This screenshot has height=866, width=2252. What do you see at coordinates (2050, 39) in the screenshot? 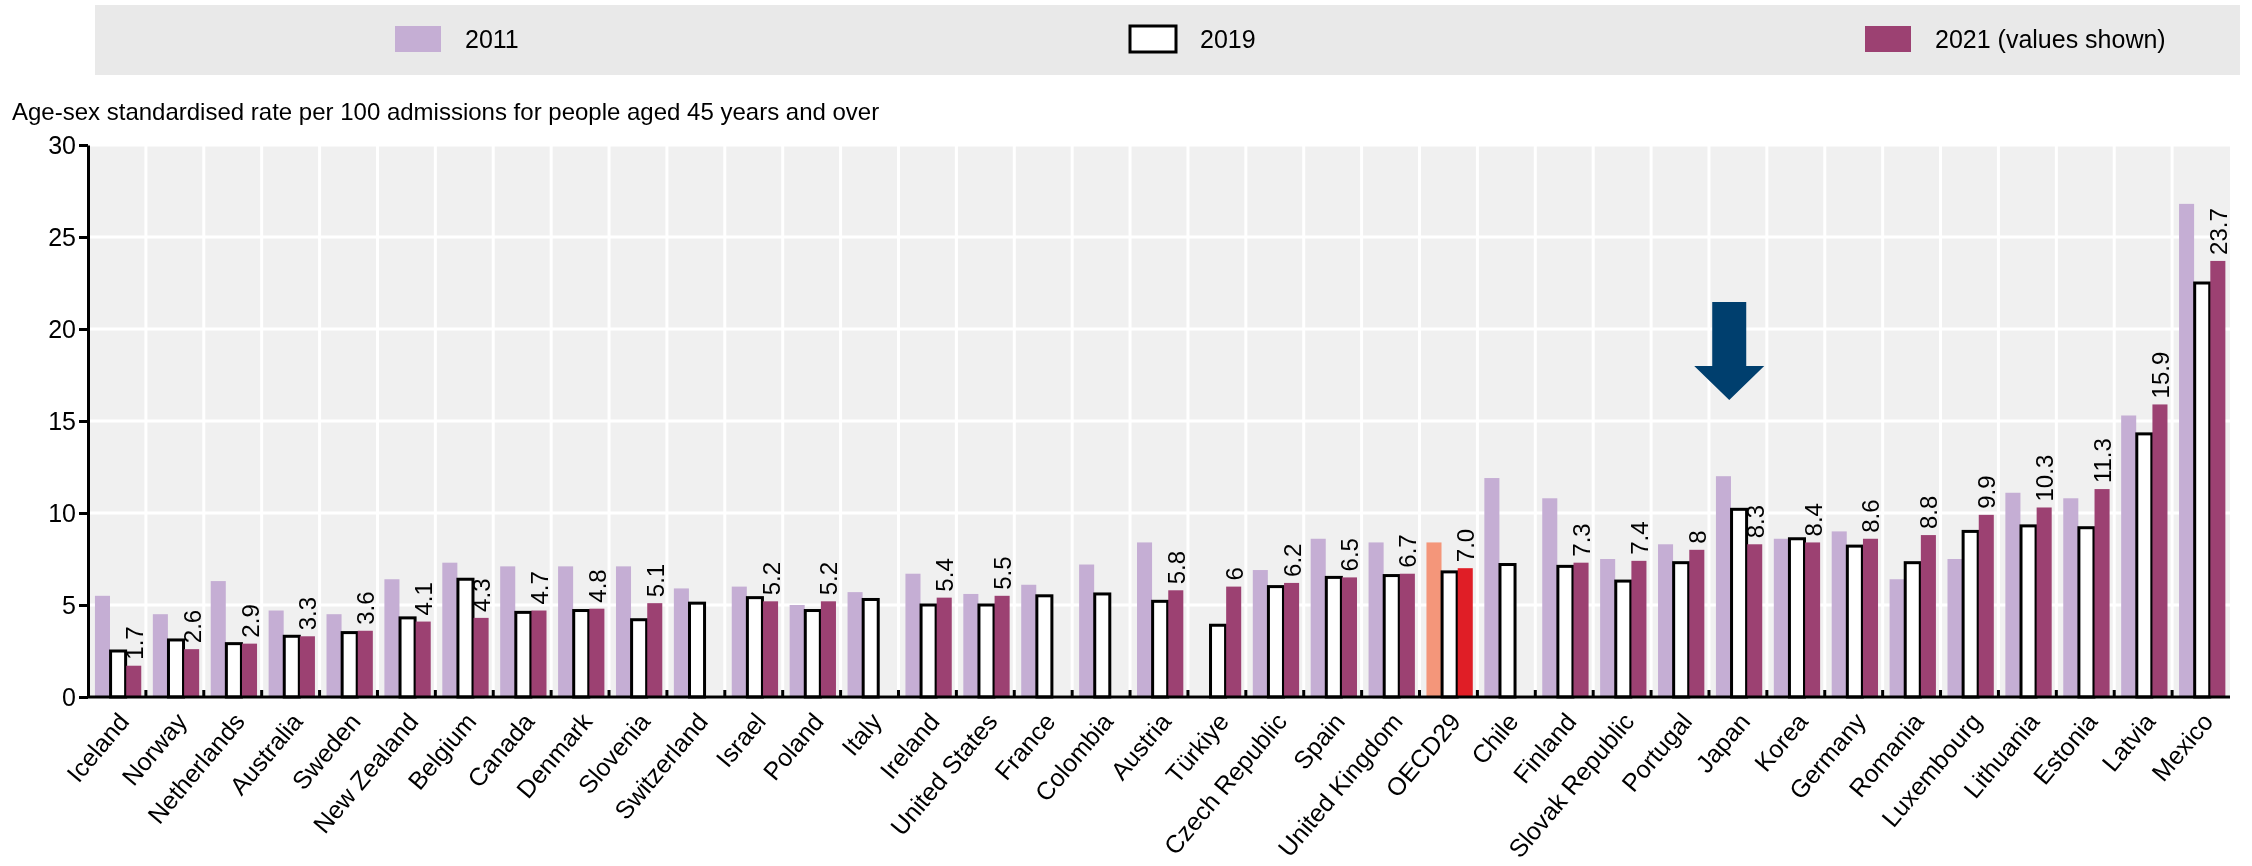
I see `legend-label: 2021 (values shown)` at bounding box center [2050, 39].